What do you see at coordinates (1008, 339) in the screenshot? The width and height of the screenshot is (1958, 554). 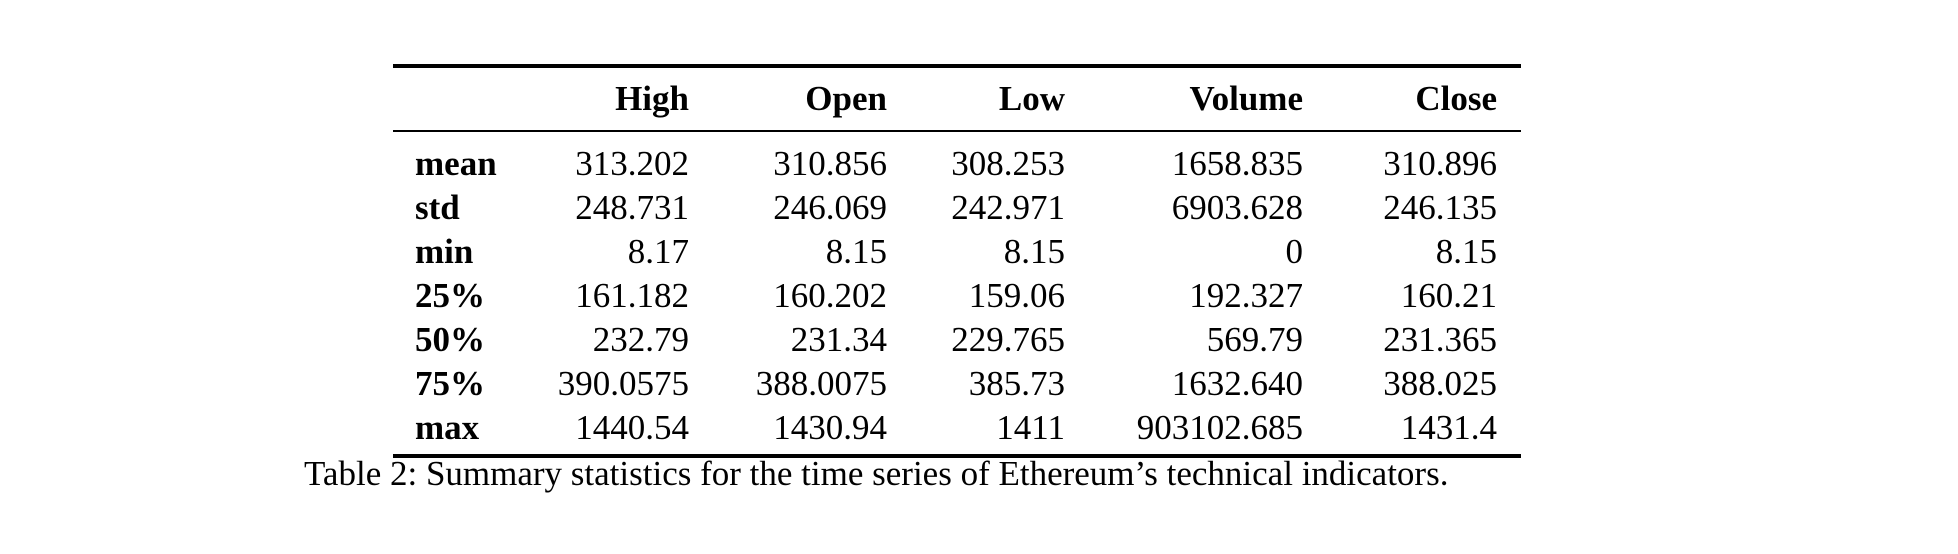 I see `table-cell: 229.765` at bounding box center [1008, 339].